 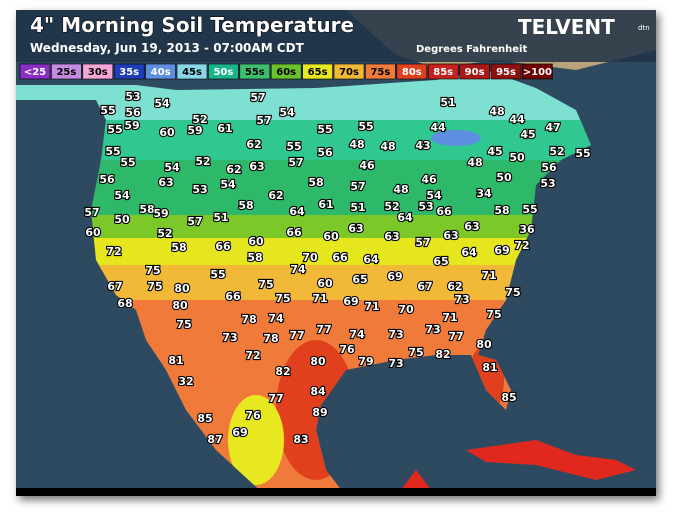 I want to click on station-temp: 32, so click(x=185, y=381).